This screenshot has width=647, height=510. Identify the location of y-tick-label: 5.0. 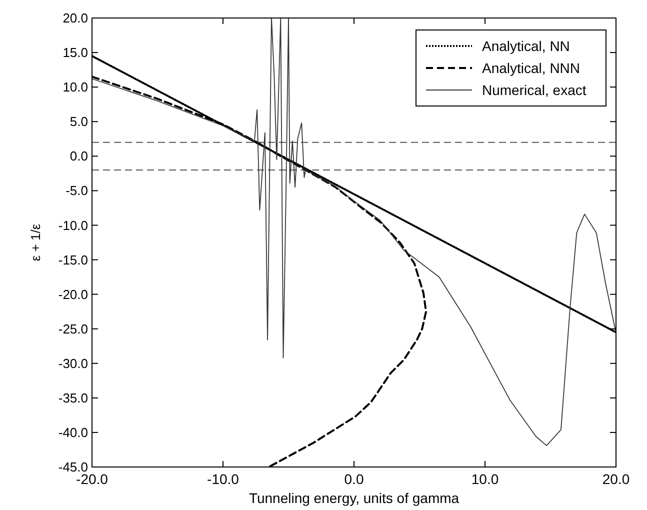
(79, 122).